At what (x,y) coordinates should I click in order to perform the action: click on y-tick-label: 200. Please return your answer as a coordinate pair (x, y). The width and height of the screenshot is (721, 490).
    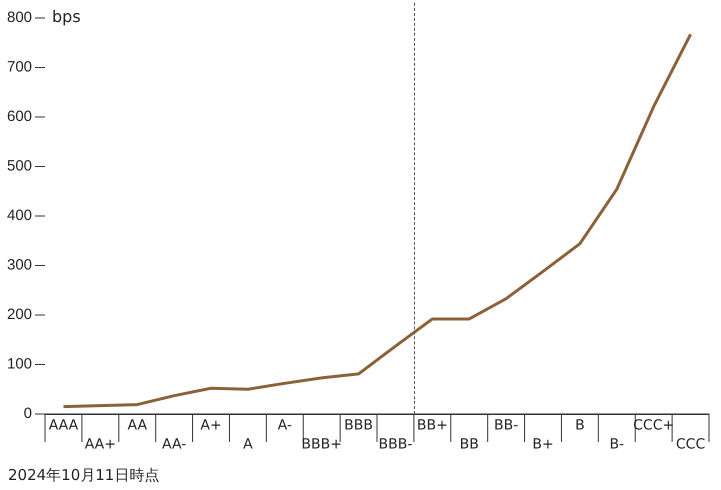
    Looking at the image, I should click on (19, 315).